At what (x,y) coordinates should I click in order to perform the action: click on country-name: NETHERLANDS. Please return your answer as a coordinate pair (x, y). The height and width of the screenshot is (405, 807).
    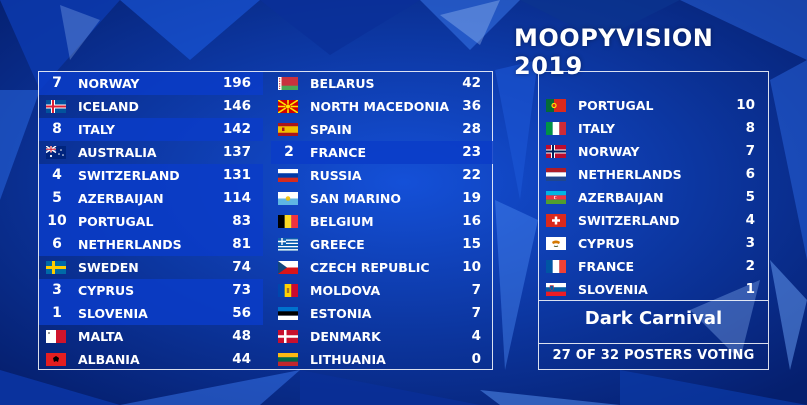
    Looking at the image, I should click on (130, 244).